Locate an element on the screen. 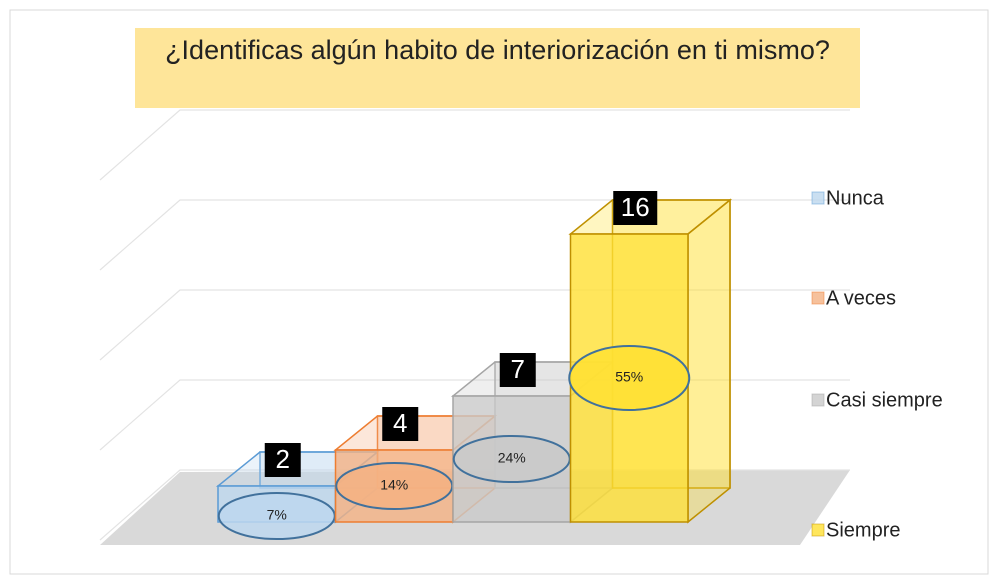  legend-label: Nunca is located at coordinates (855, 198).